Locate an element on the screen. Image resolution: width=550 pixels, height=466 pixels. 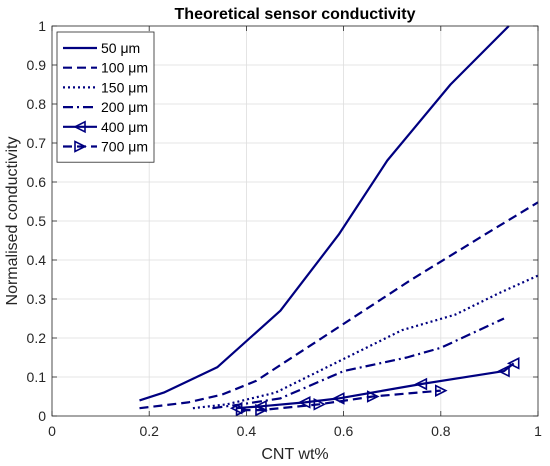
x-tick-label: 0.6 is located at coordinates (344, 431).